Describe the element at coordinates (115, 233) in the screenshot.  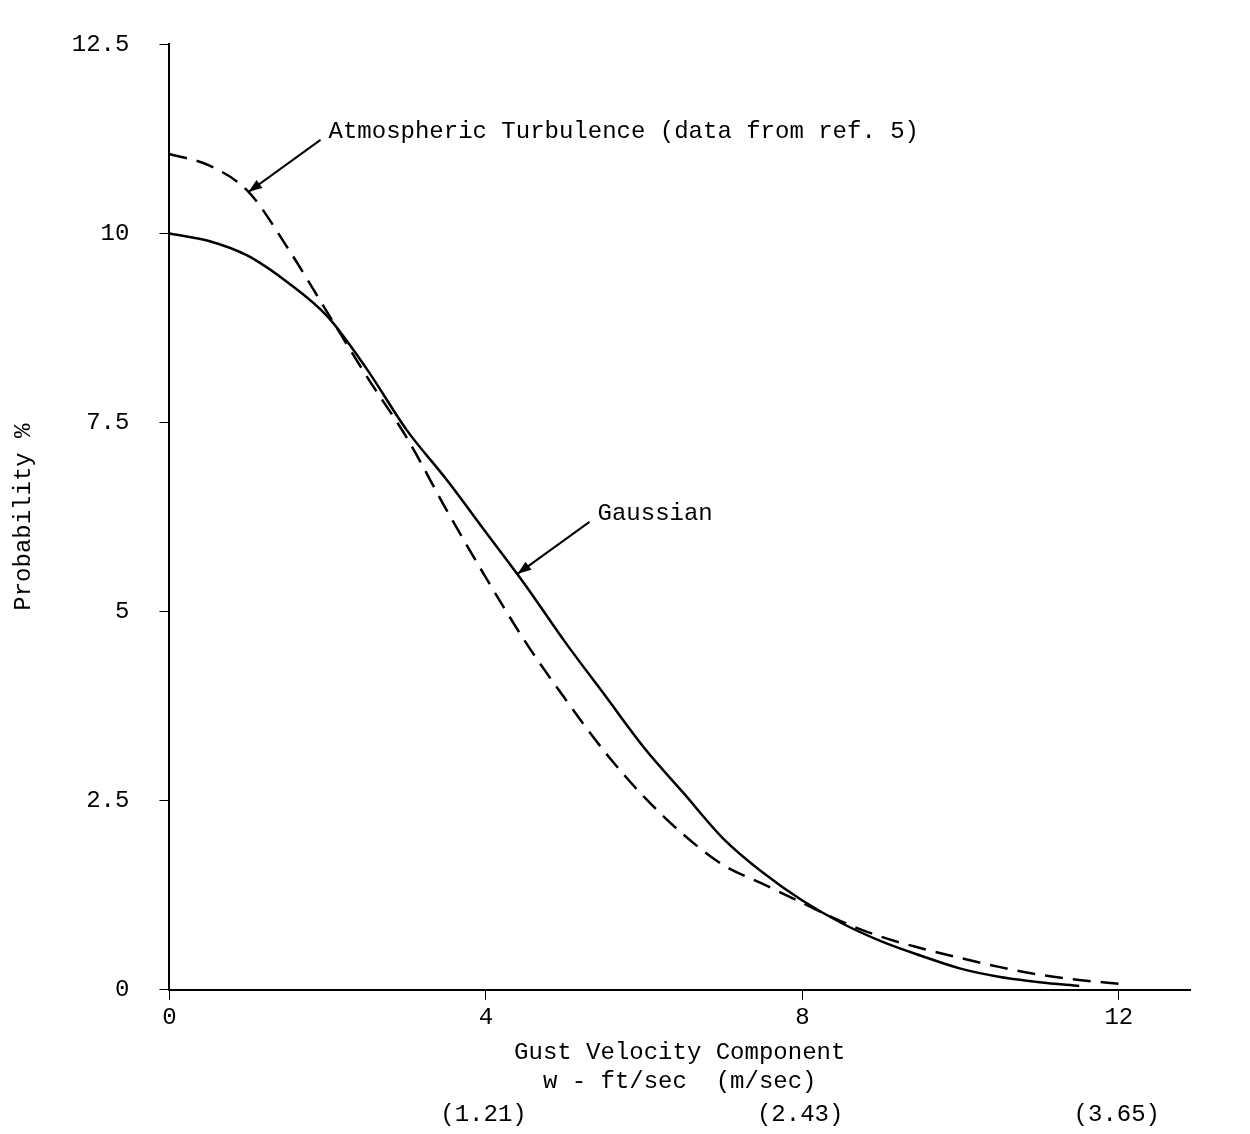
I see `y-tick-label: 10` at that location.